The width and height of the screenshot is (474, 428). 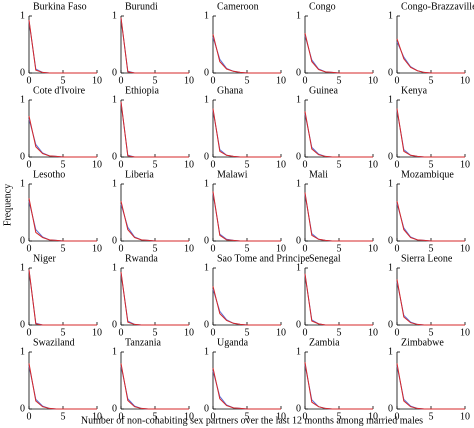 What do you see at coordinates (323, 90) in the screenshot?
I see `panel-title: Guinea` at bounding box center [323, 90].